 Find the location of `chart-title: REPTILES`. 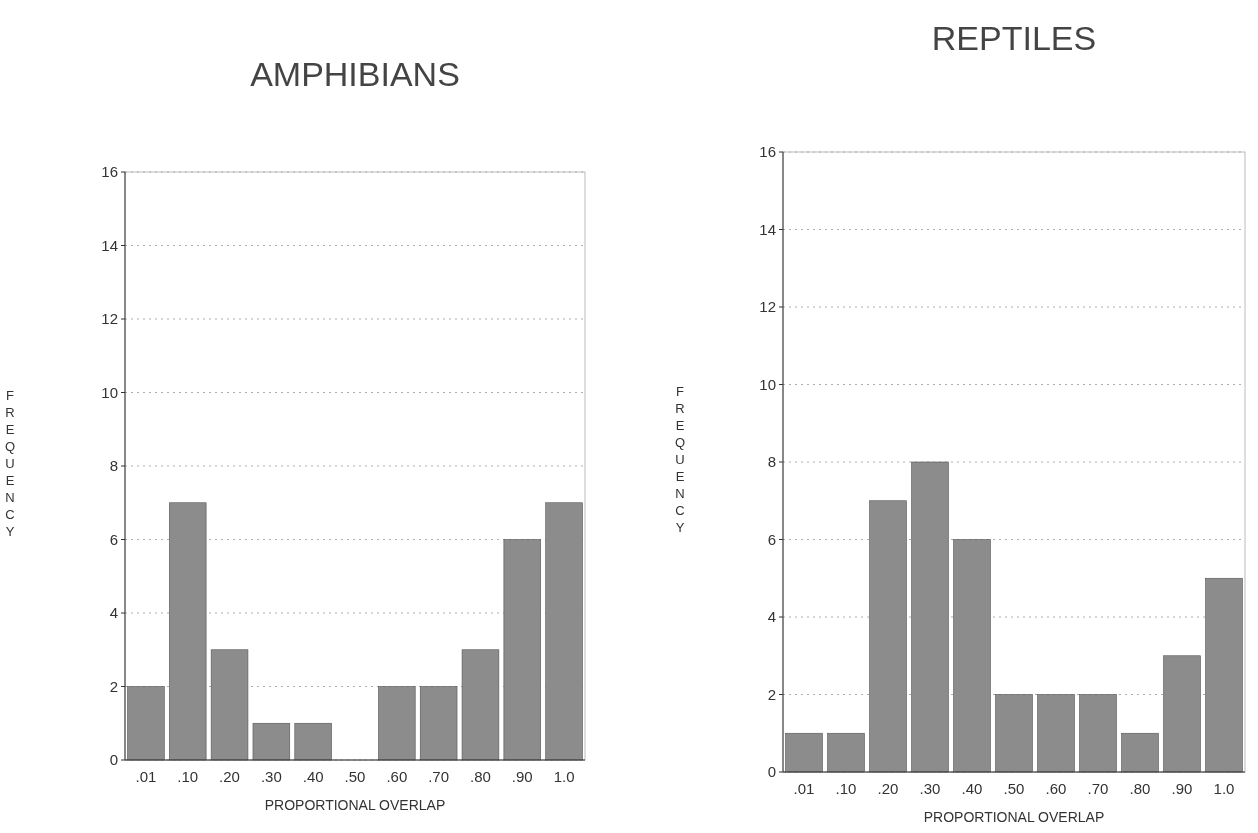

chart-title: REPTILES is located at coordinates (1014, 38).